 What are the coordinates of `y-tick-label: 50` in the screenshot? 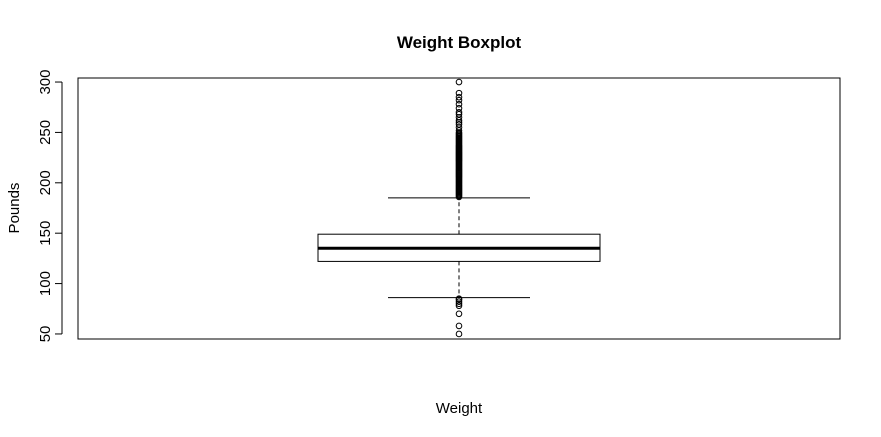 It's located at (45, 334).